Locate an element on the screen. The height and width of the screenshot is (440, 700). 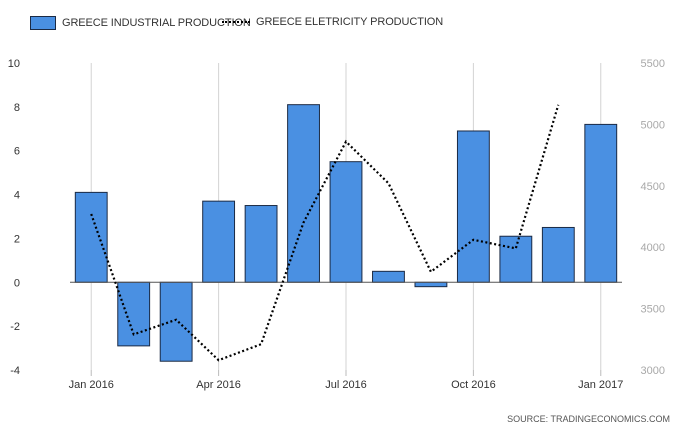
y-left-tick-label: 6 is located at coordinates (17, 152).